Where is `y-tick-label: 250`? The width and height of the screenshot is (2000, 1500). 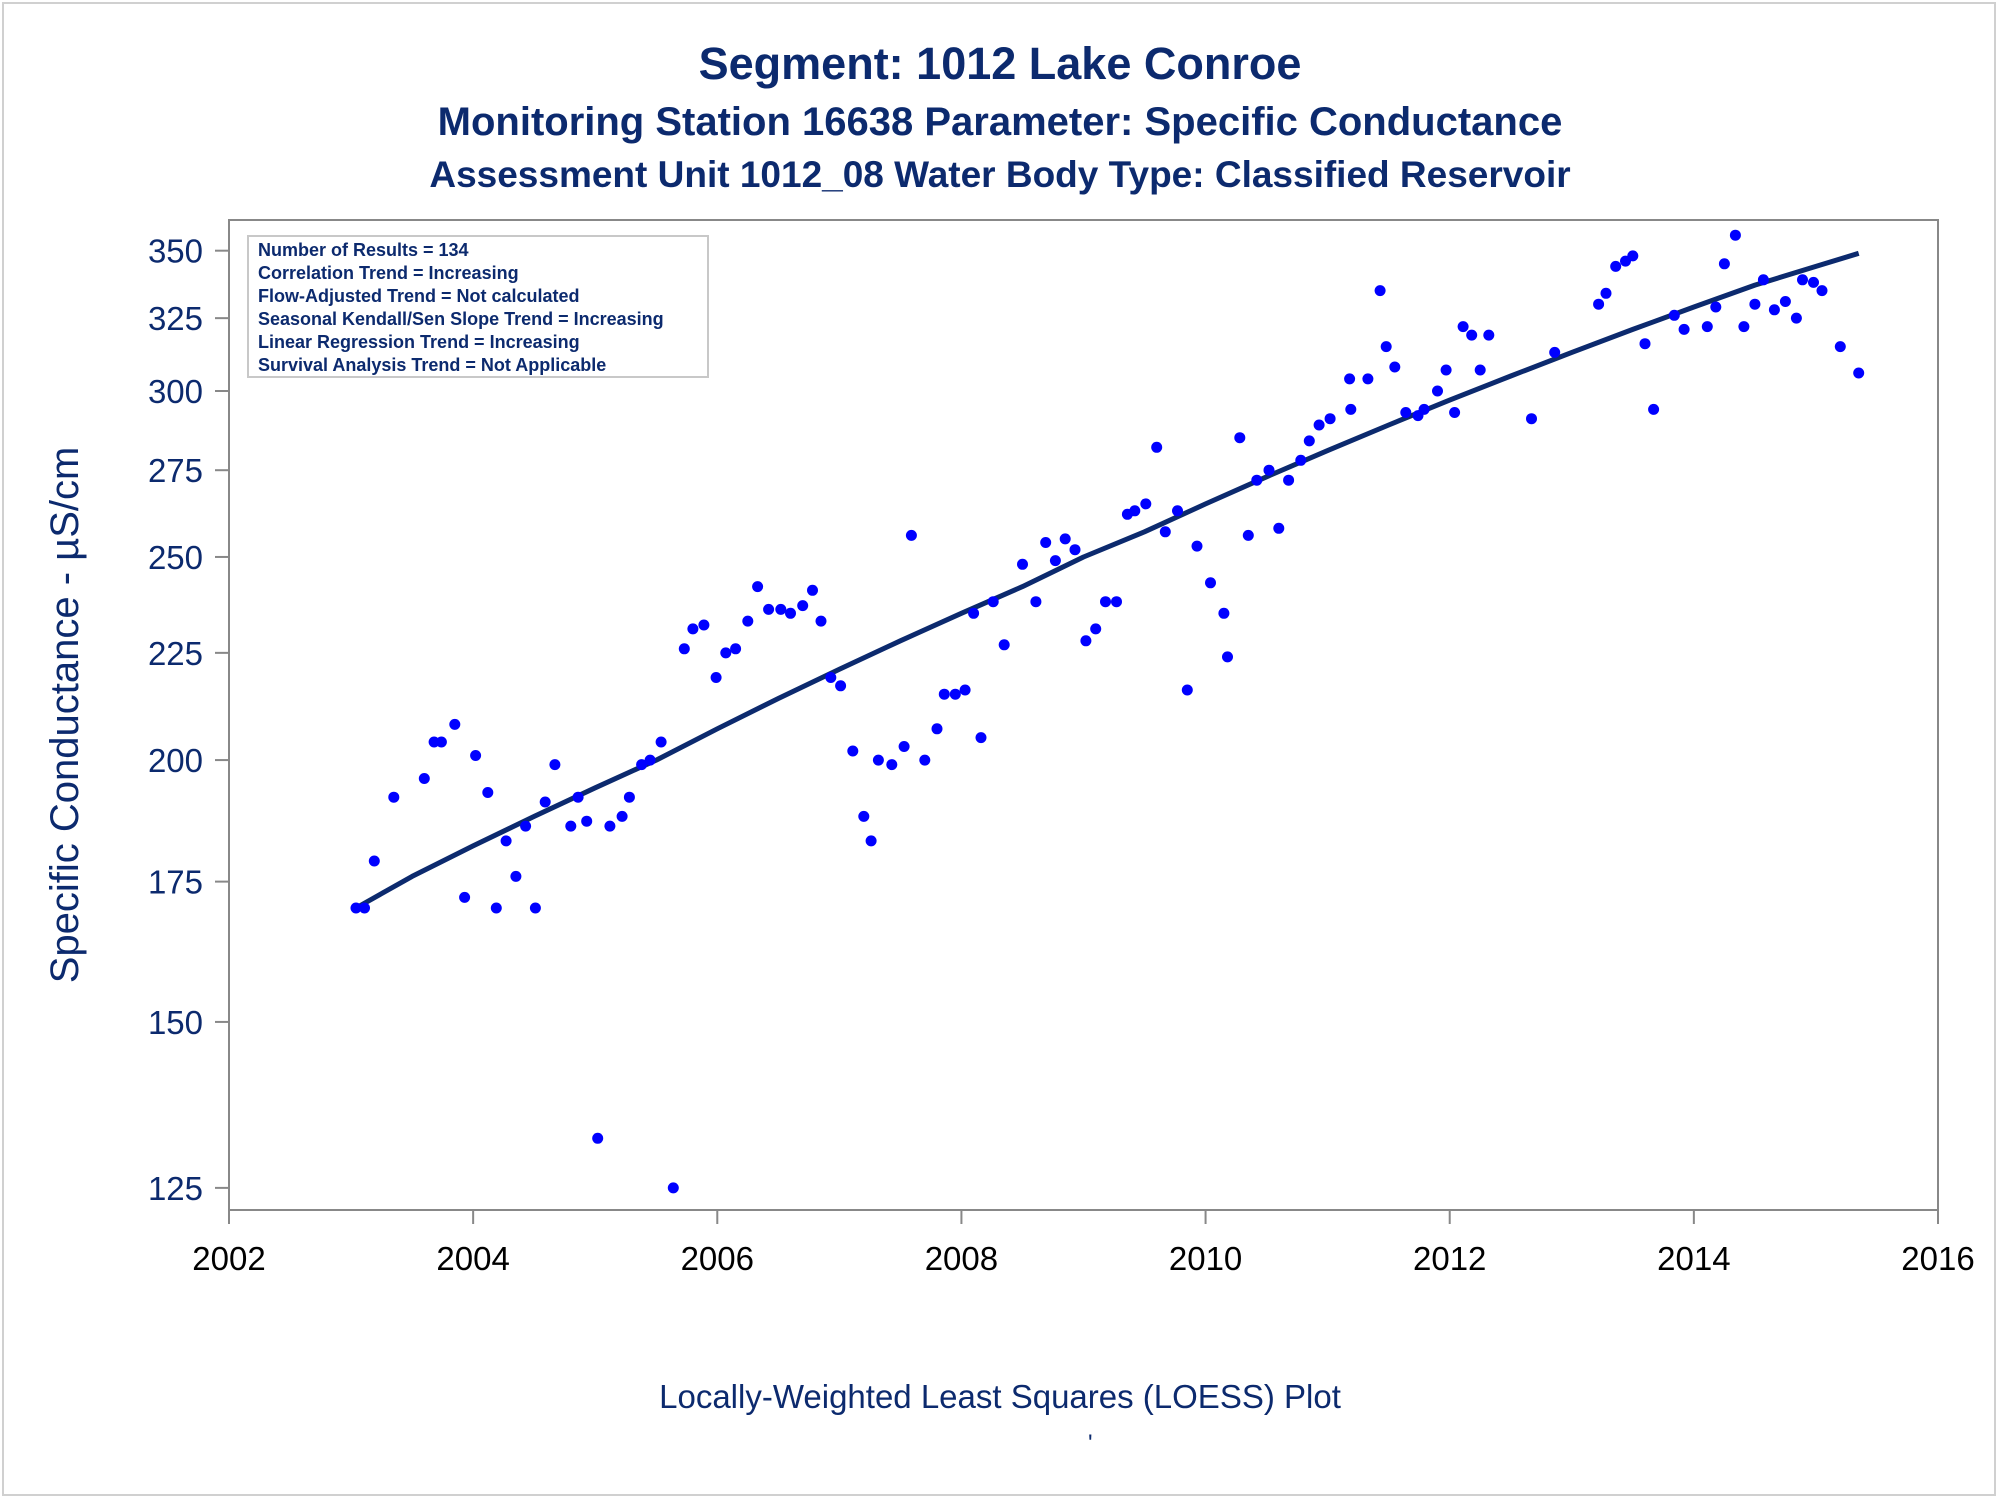
y-tick-label: 250 is located at coordinates (175, 557).